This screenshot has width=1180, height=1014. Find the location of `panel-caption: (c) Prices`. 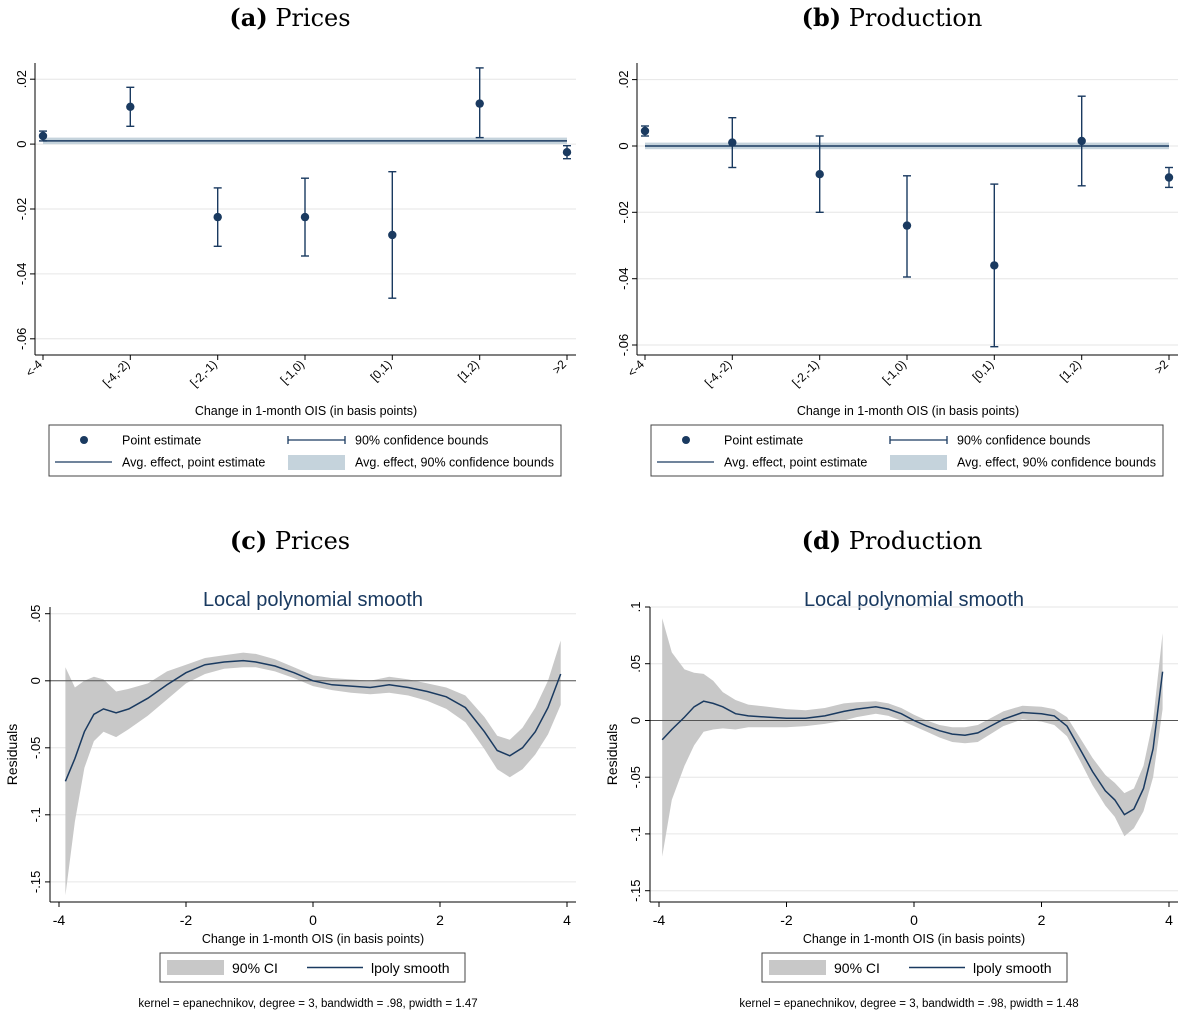

panel-caption: (c) Prices is located at coordinates (290, 540).